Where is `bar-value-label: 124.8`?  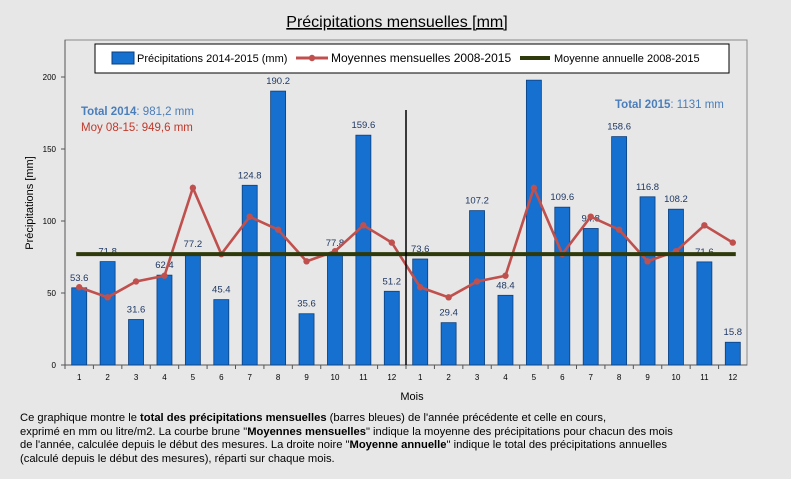 bar-value-label: 124.8 is located at coordinates (250, 175).